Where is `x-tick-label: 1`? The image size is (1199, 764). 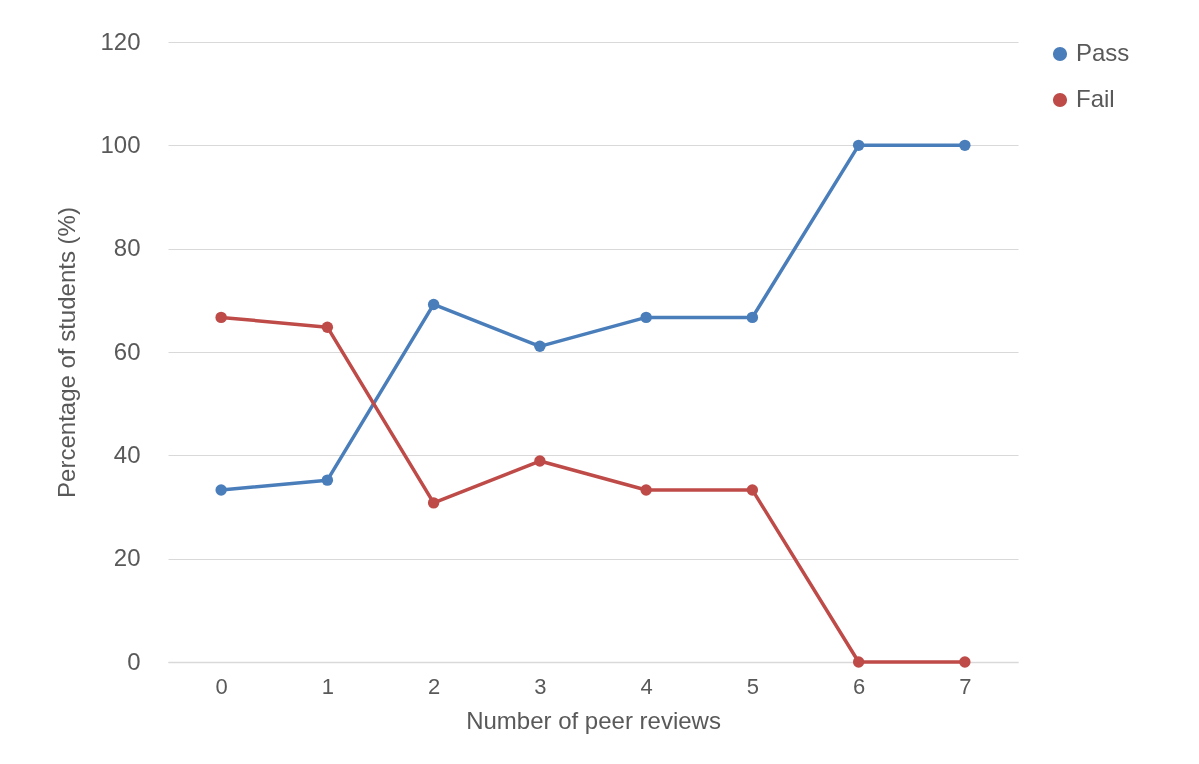 x-tick-label: 1 is located at coordinates (327, 686).